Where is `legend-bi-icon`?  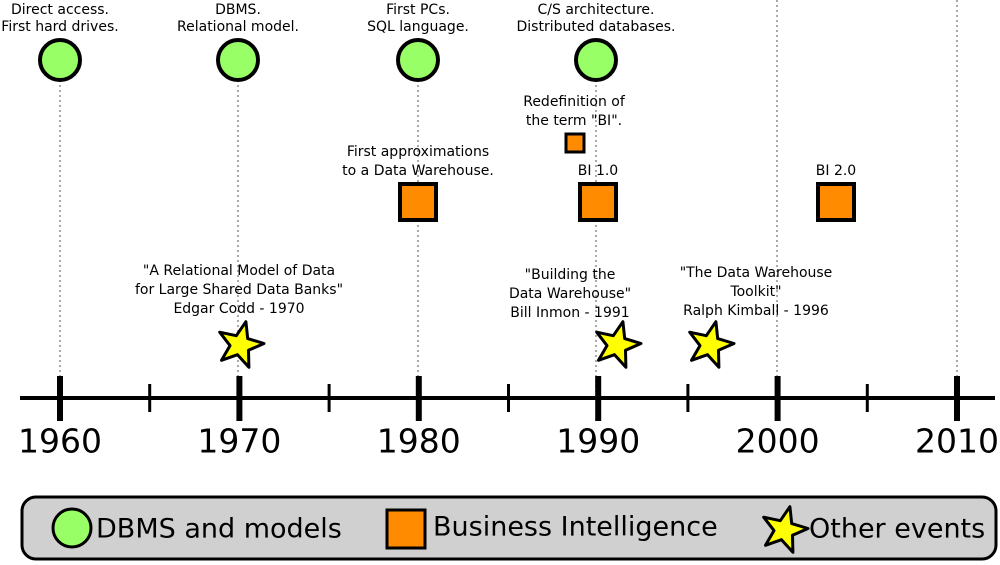
legend-bi-icon is located at coordinates (406, 529).